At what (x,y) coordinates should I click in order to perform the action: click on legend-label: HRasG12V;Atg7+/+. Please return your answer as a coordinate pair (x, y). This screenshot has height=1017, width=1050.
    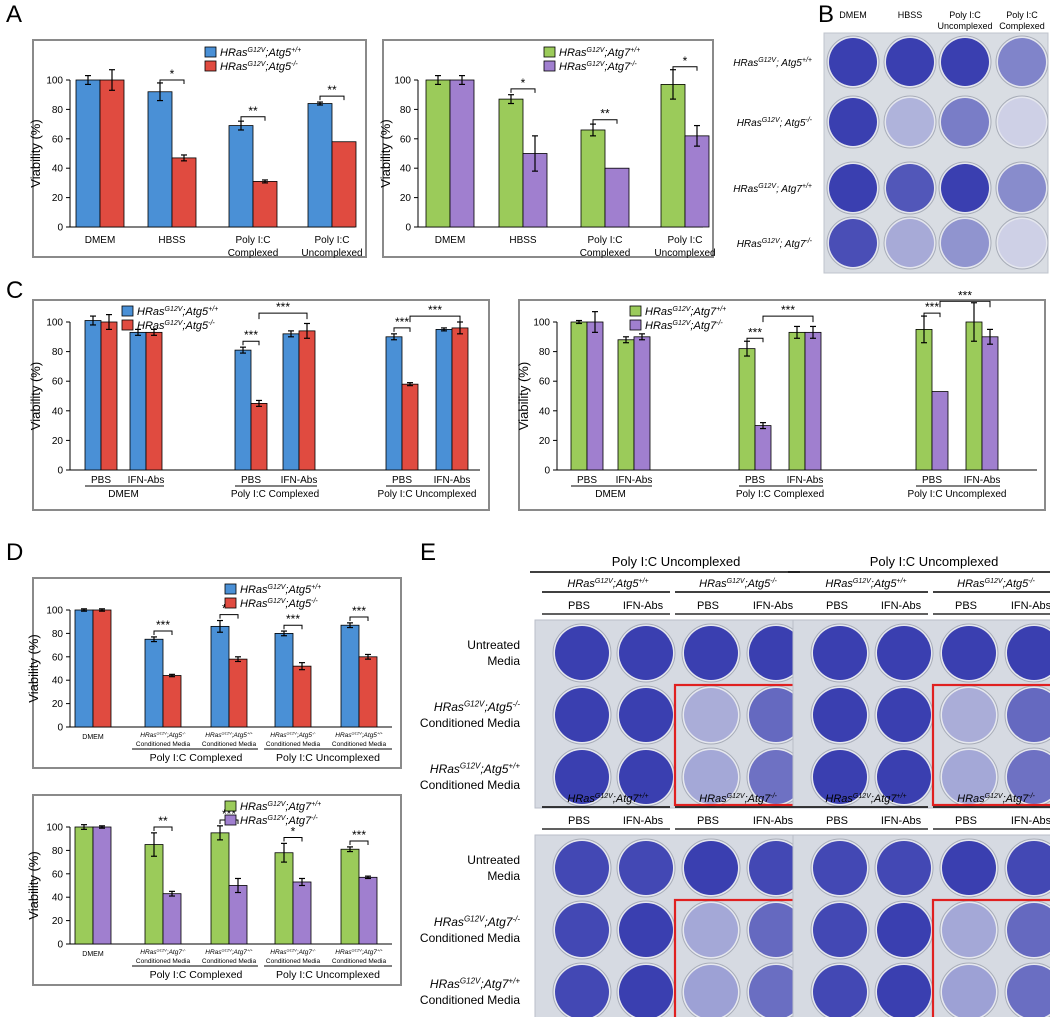
    Looking at the image, I should click on (685, 312).